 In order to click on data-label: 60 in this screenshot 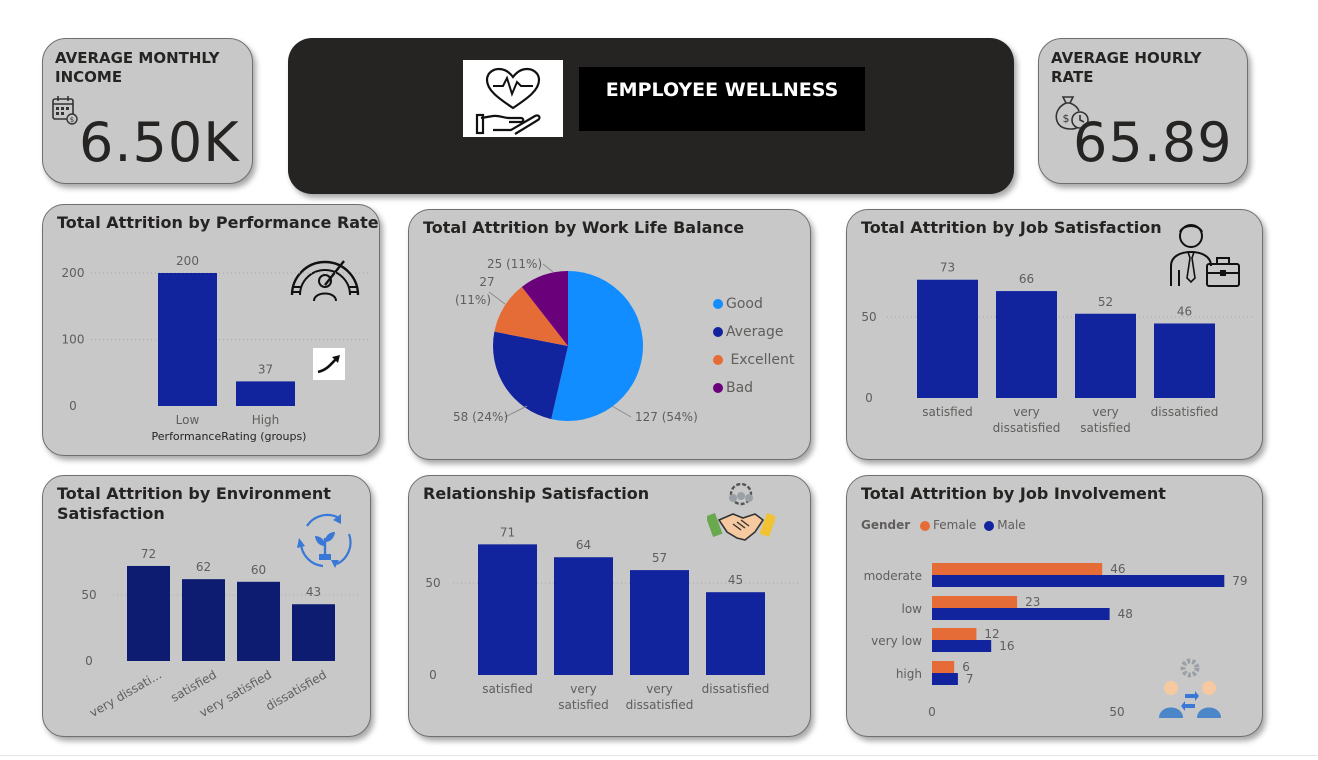, I will do `click(258, 570)`.